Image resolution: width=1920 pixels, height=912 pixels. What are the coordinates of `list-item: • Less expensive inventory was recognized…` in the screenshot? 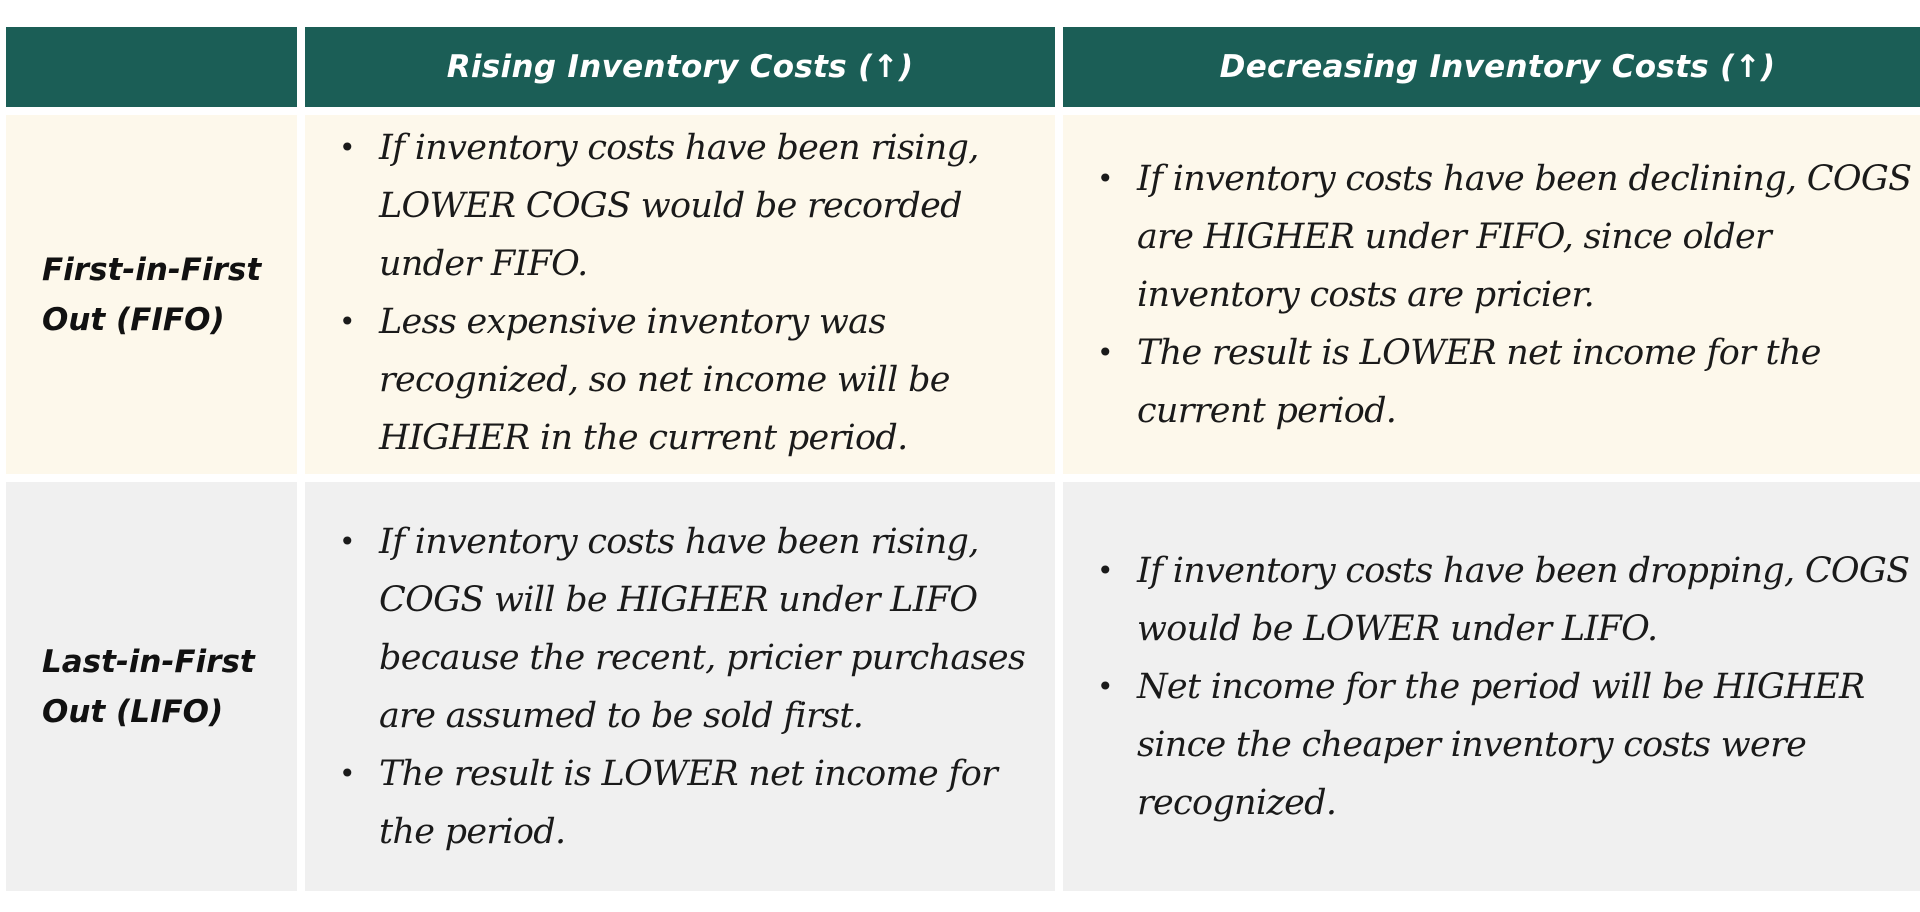 It's located at (690, 380).